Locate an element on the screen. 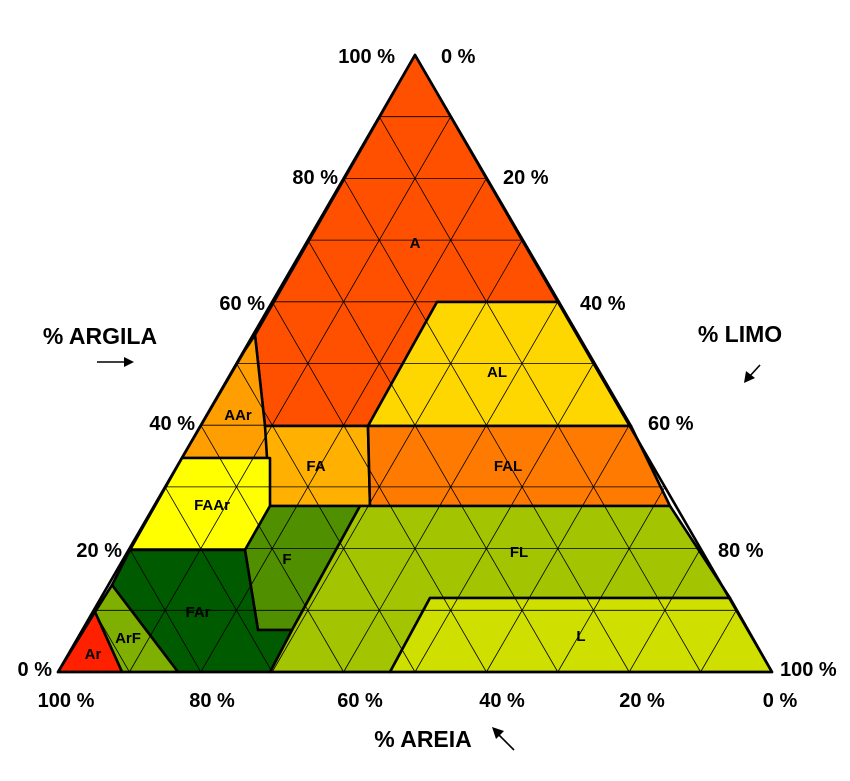 The width and height of the screenshot is (850, 781). label-FAAr: FAAr is located at coordinates (212, 505).